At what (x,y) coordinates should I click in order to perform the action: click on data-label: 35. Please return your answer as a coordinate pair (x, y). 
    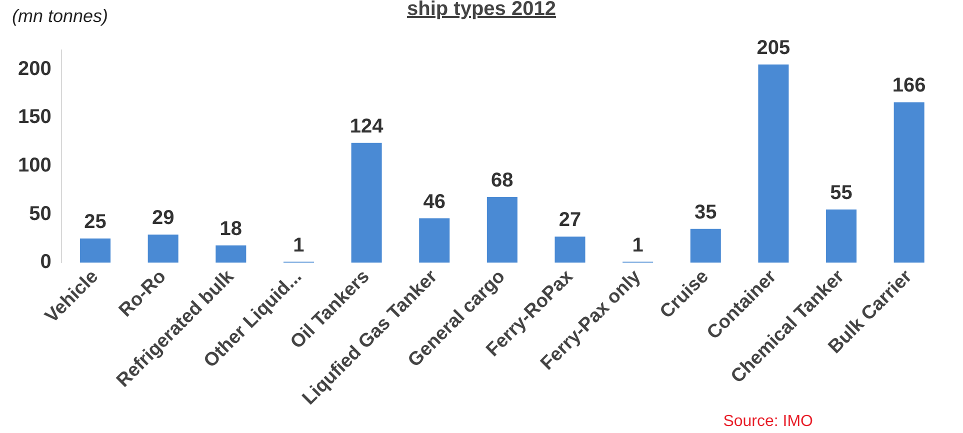
    Looking at the image, I should click on (705, 212).